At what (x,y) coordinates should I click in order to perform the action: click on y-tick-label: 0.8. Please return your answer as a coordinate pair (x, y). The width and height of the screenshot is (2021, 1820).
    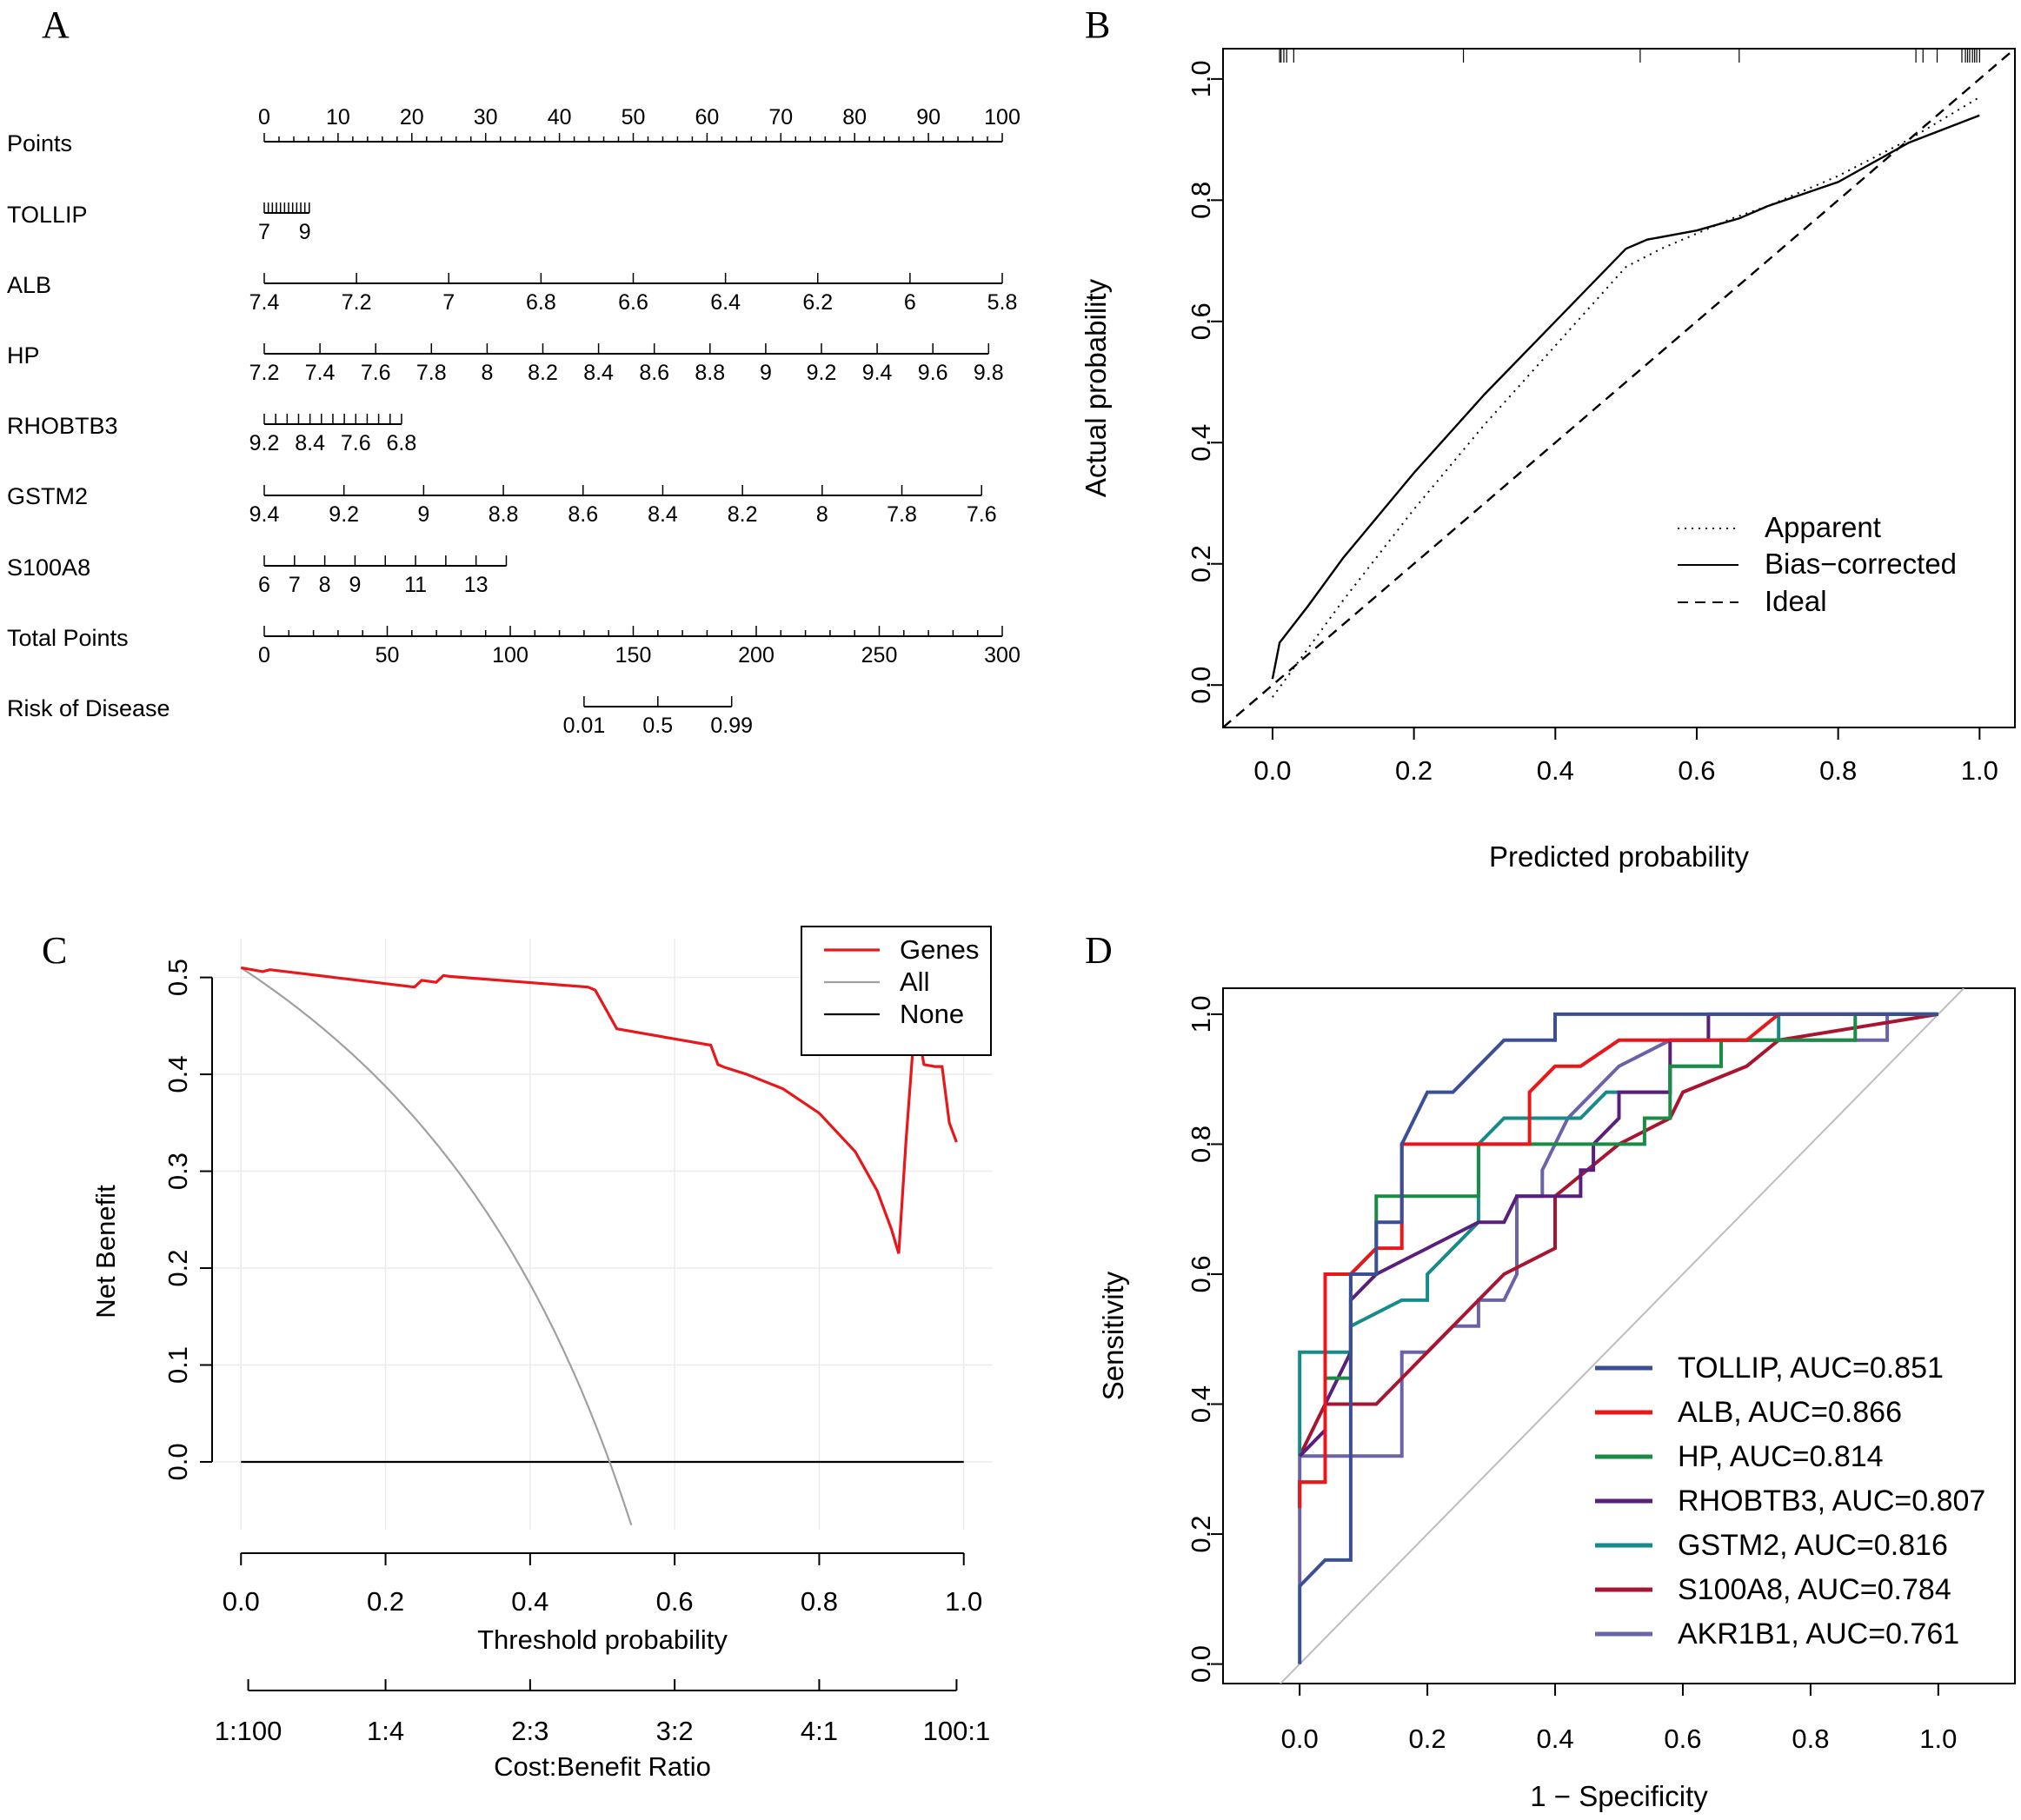
    Looking at the image, I should click on (1201, 200).